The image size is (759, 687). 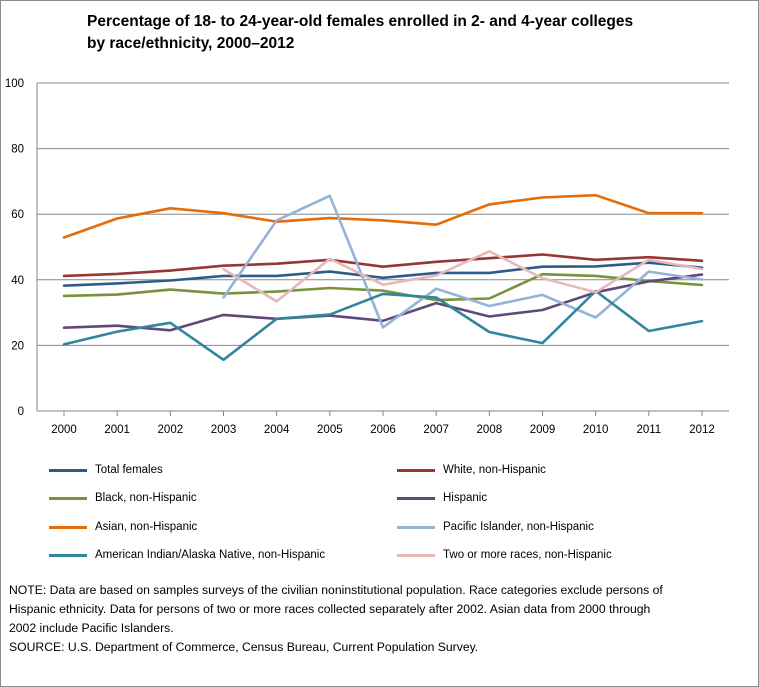 What do you see at coordinates (224, 430) in the screenshot?
I see `x-tick-label: 2003` at bounding box center [224, 430].